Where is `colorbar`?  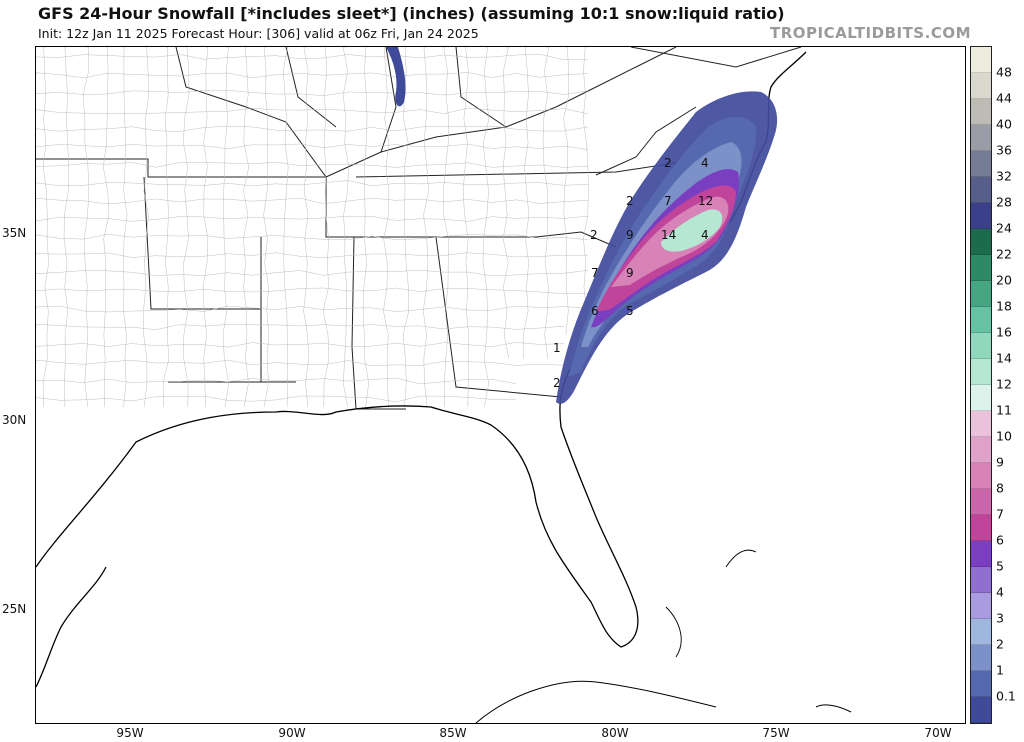
colorbar is located at coordinates (981, 385).